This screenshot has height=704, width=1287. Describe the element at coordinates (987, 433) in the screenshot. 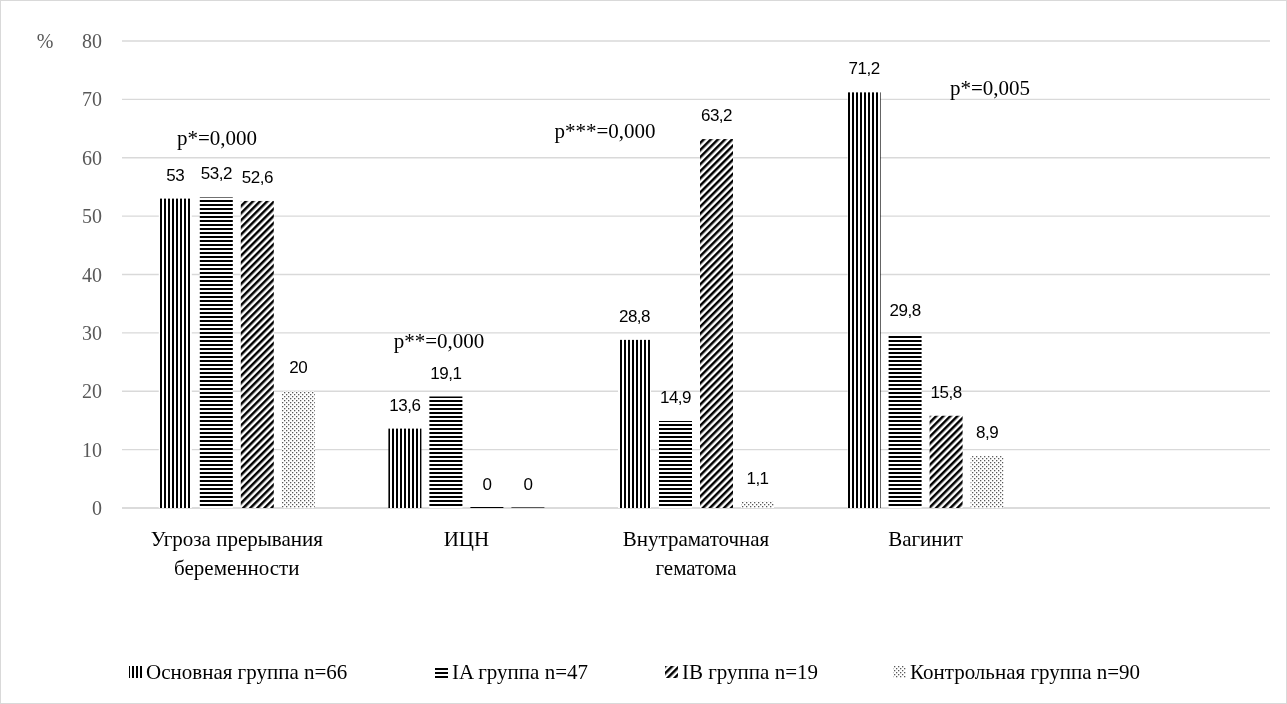

I see `data-label: 8,9` at that location.